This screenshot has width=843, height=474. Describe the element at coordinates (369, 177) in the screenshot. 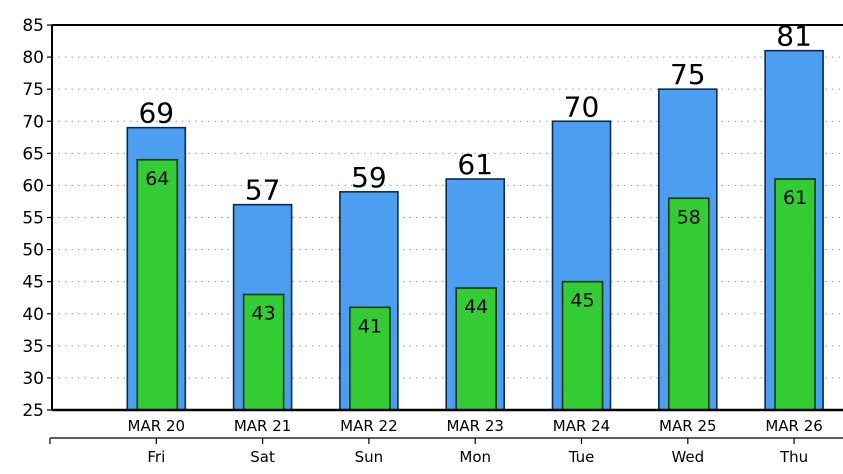

I see `data-label-high: 59` at that location.